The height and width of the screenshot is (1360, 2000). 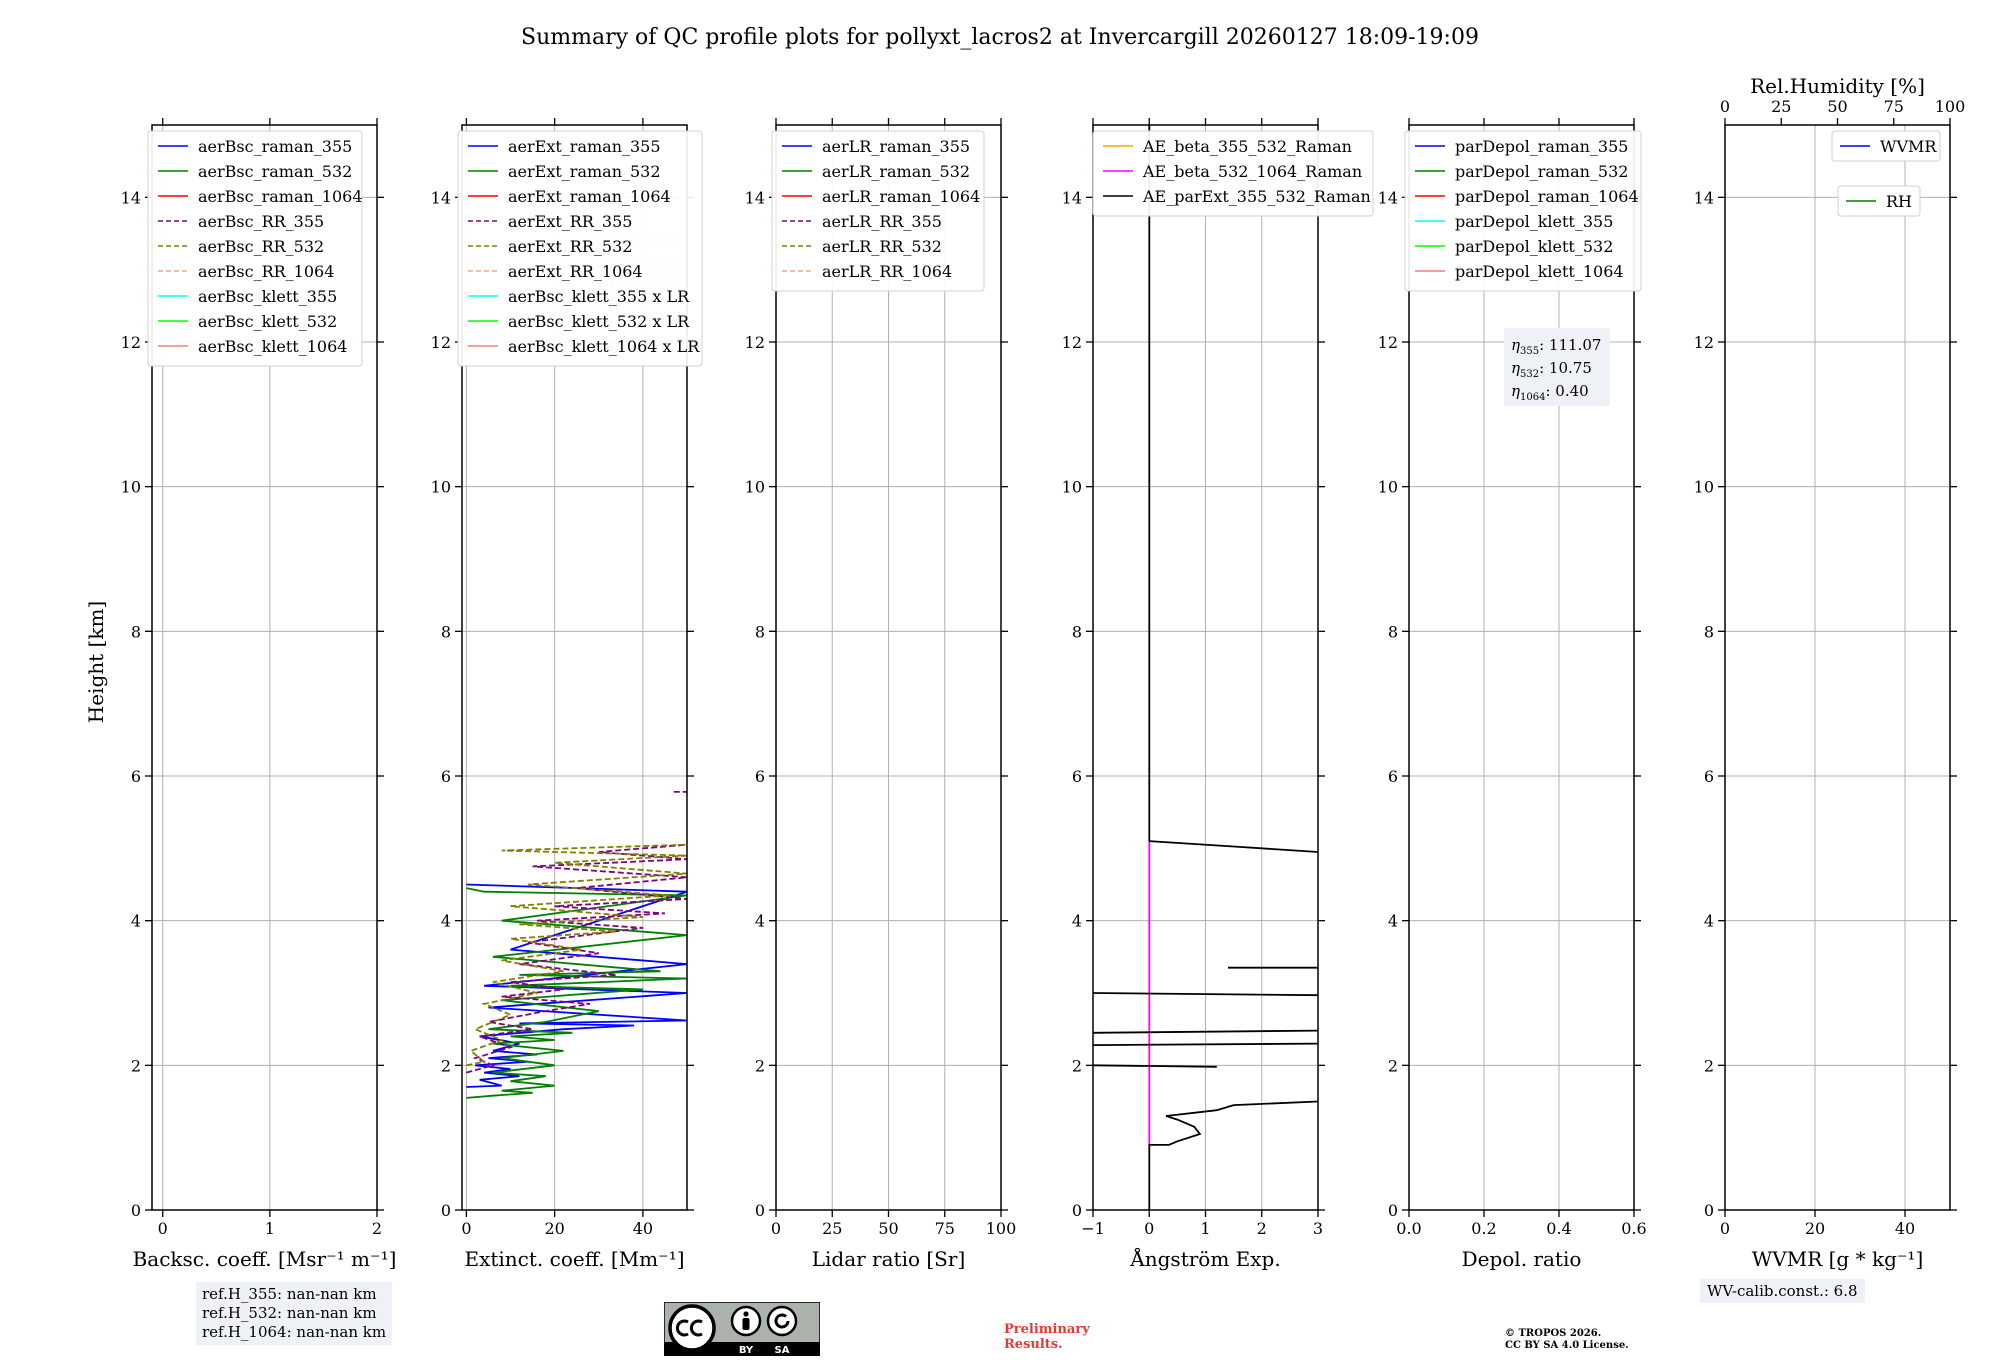 What do you see at coordinates (584, 171) in the screenshot?
I see `legend-label: aerExt_raman_532` at bounding box center [584, 171].